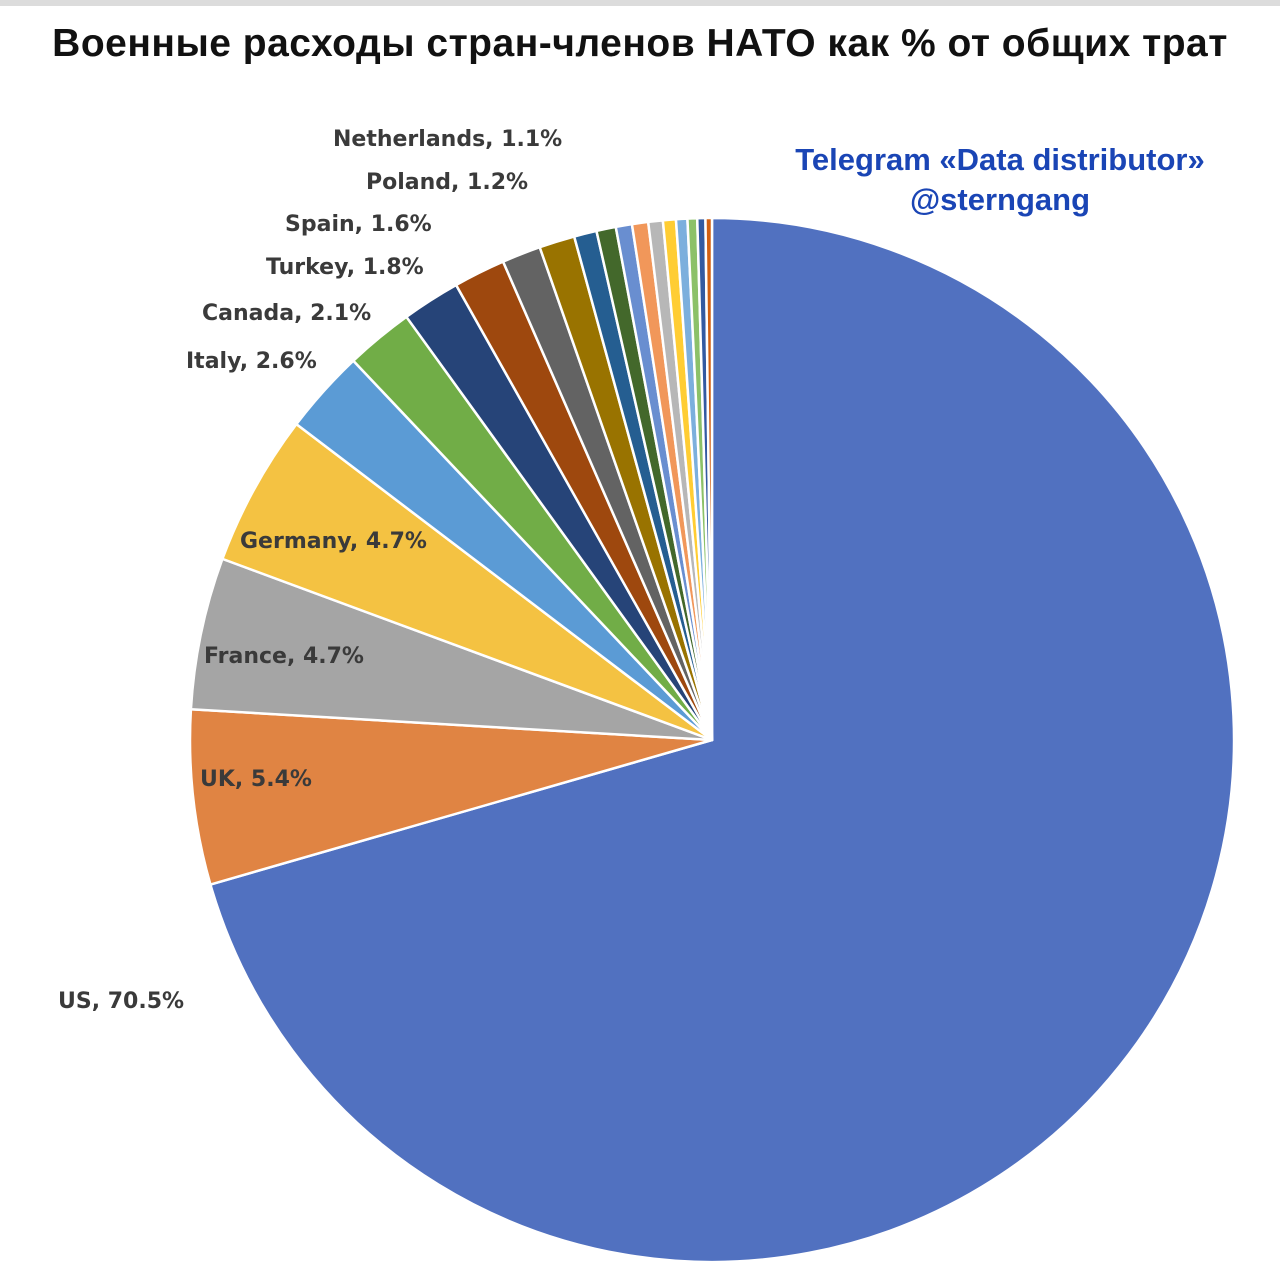 This screenshot has width=1280, height=1280. I want to click on slice-label-canada: Canada, 2.1%, so click(286, 313).